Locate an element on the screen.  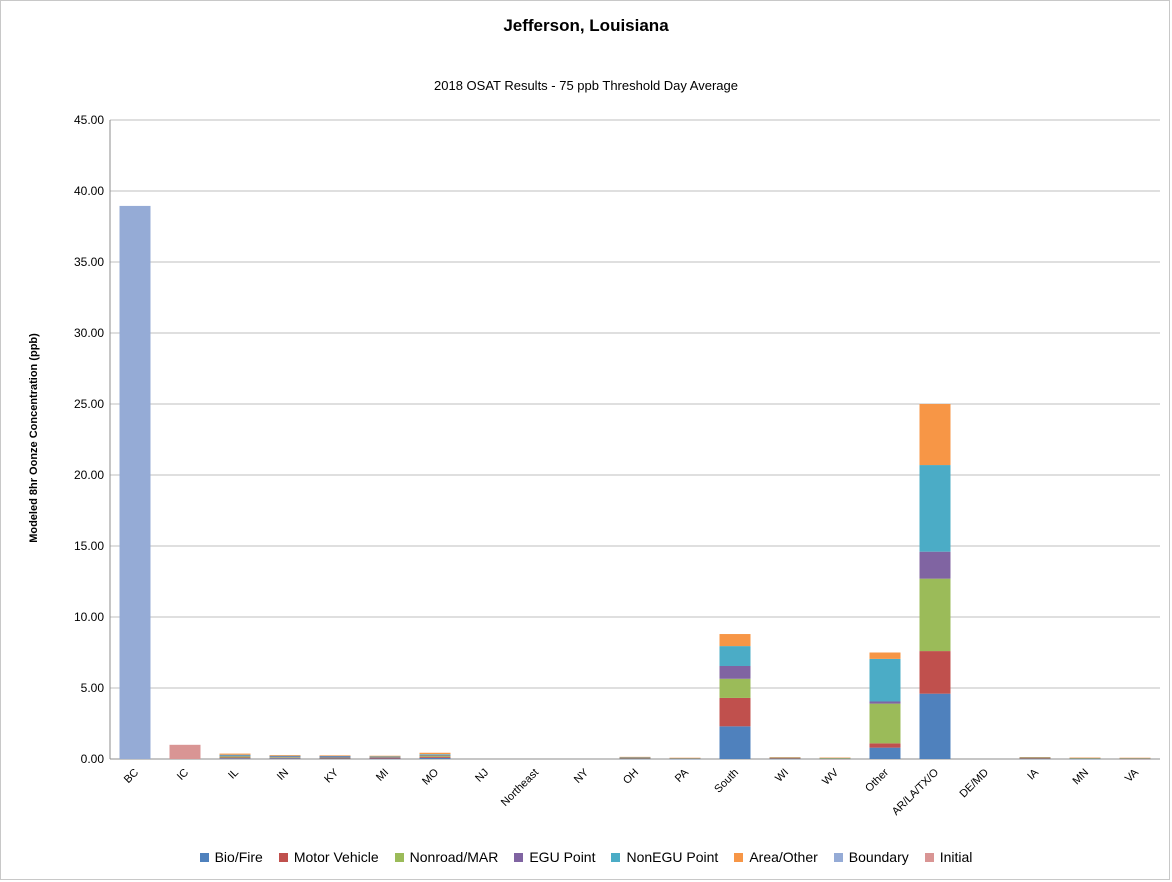
chart-title: Jefferson, Louisiana is located at coordinates (586, 25).